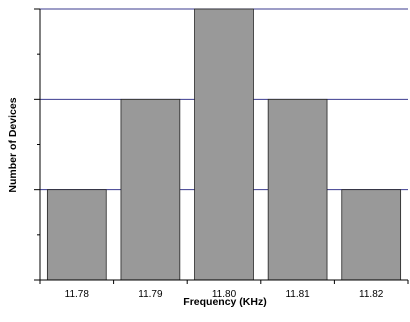 The image size is (410, 322). I want to click on x-tick-labels: 11.78 11.79 11.80 11.81 11.82, so click(224, 294).